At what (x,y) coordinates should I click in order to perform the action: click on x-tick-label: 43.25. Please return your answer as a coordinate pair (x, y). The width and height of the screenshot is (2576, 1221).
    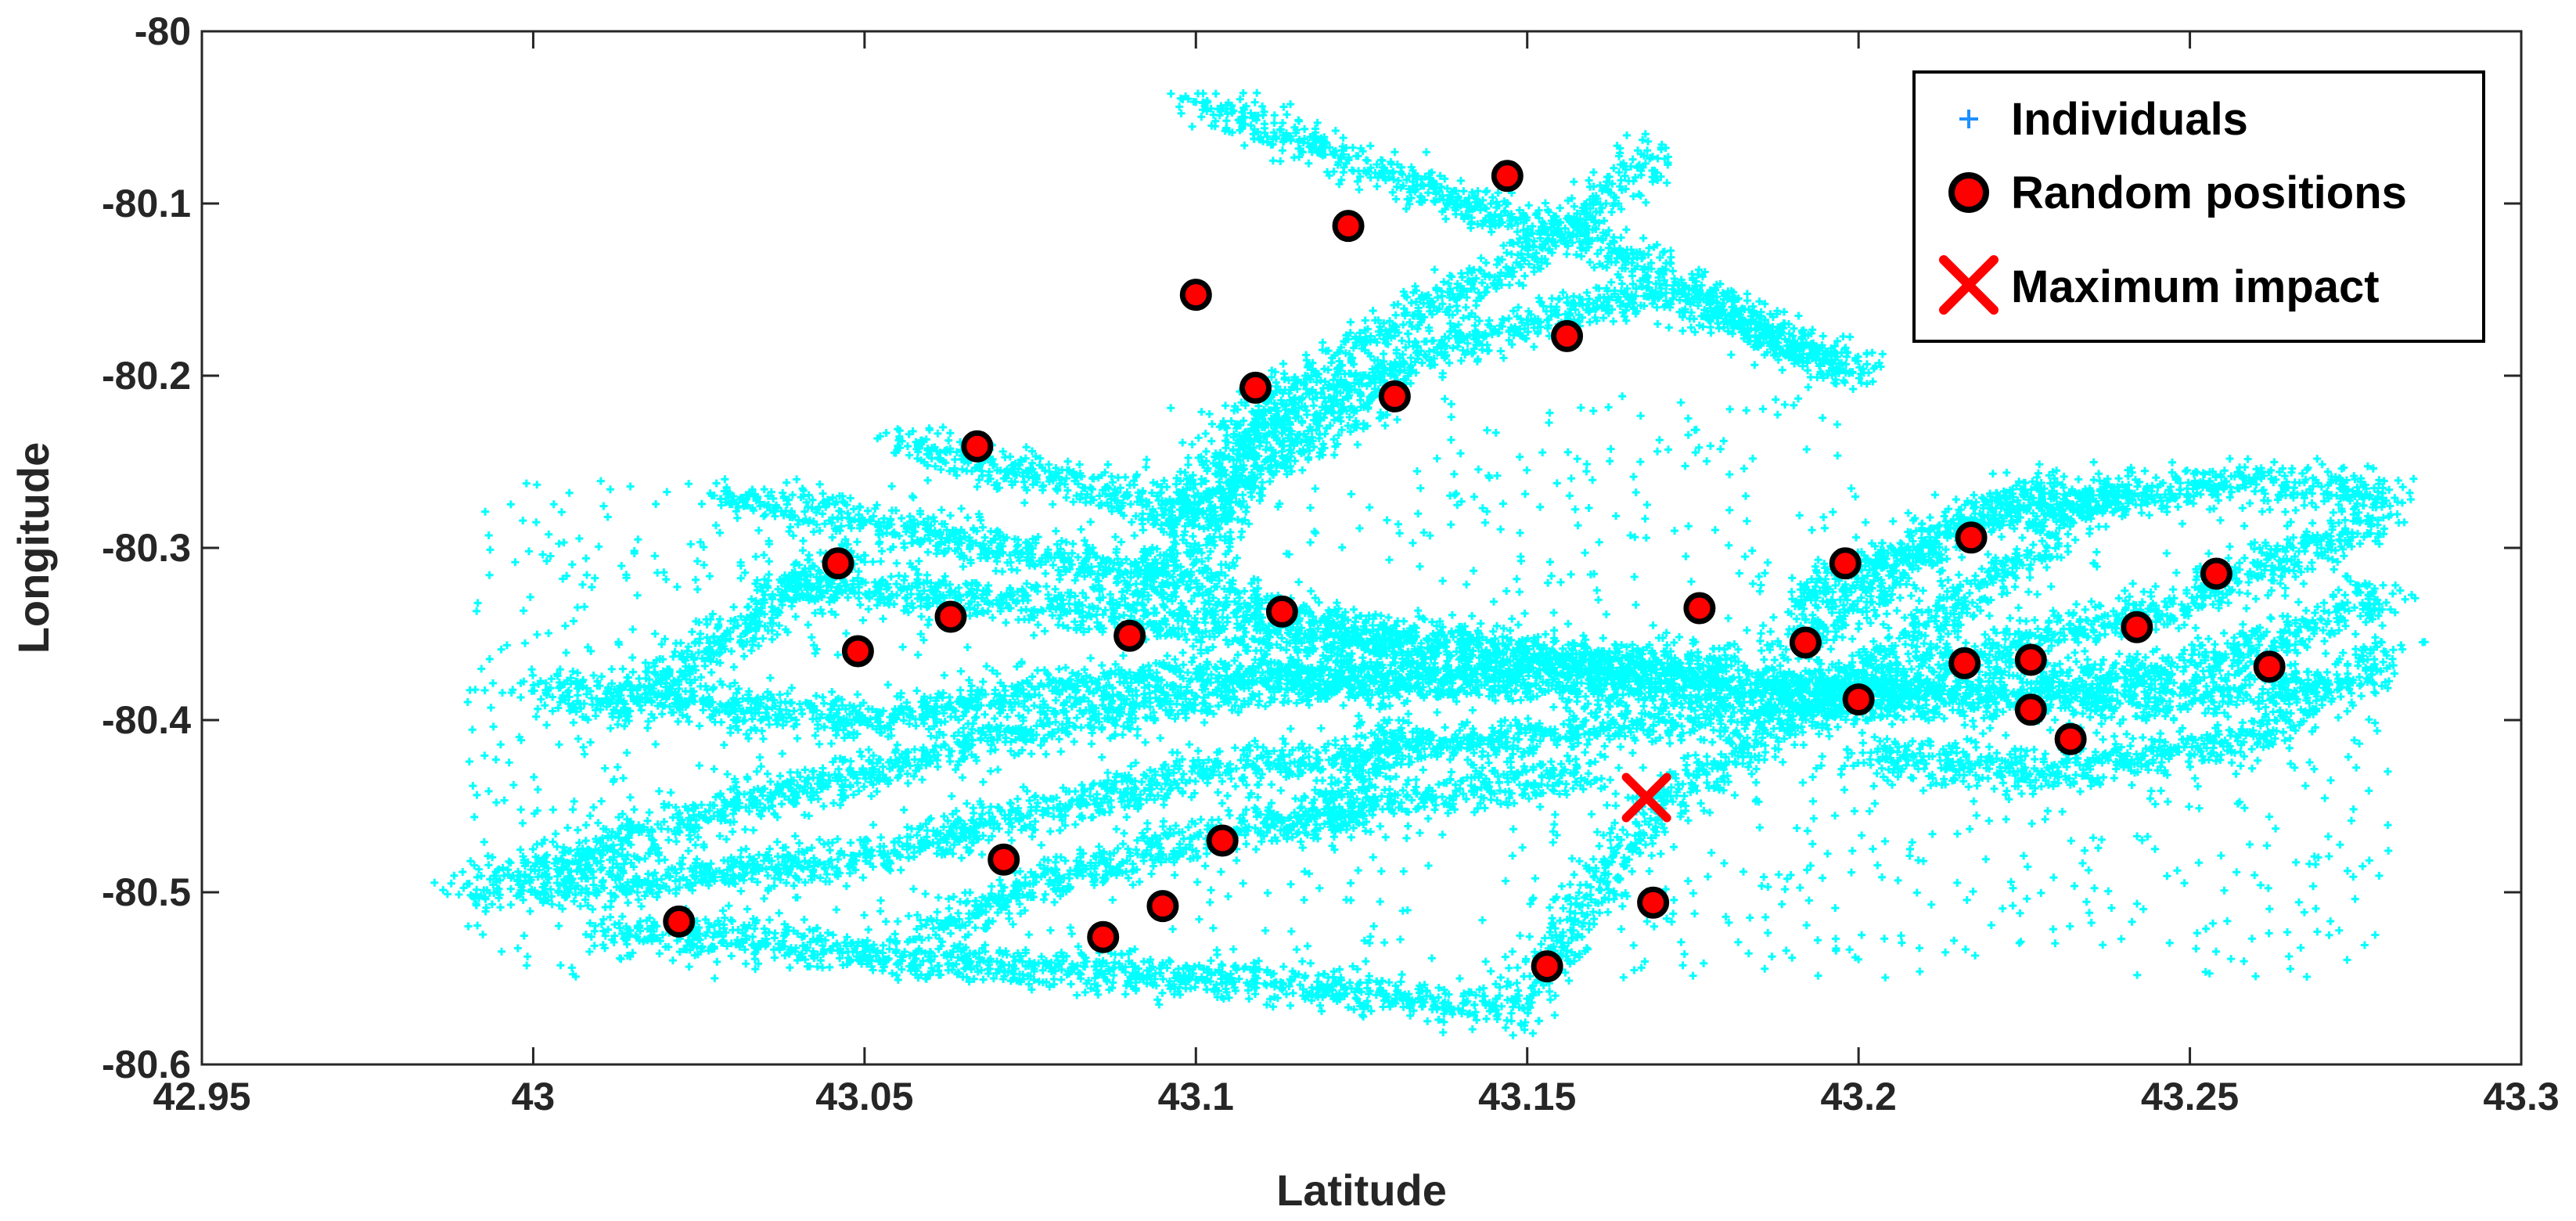
    Looking at the image, I should click on (2190, 1096).